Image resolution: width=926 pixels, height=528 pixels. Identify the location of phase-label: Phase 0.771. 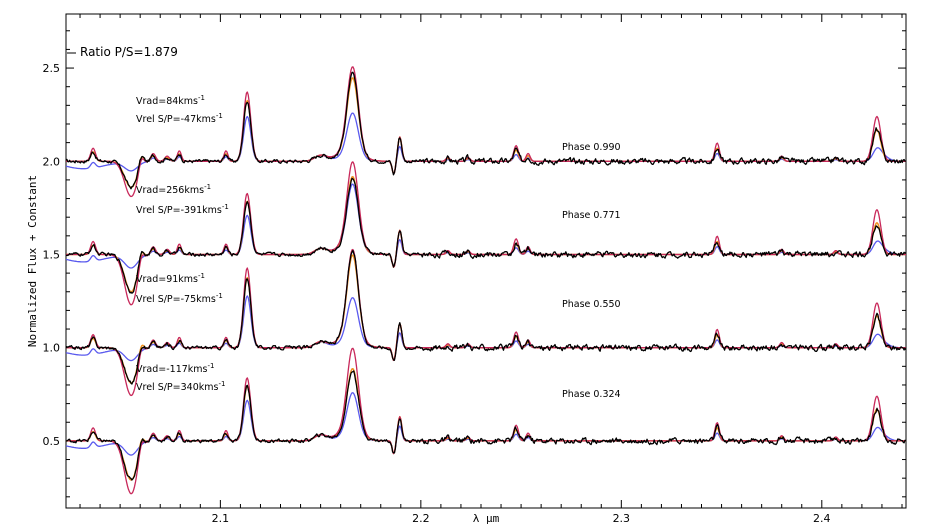
(591, 215).